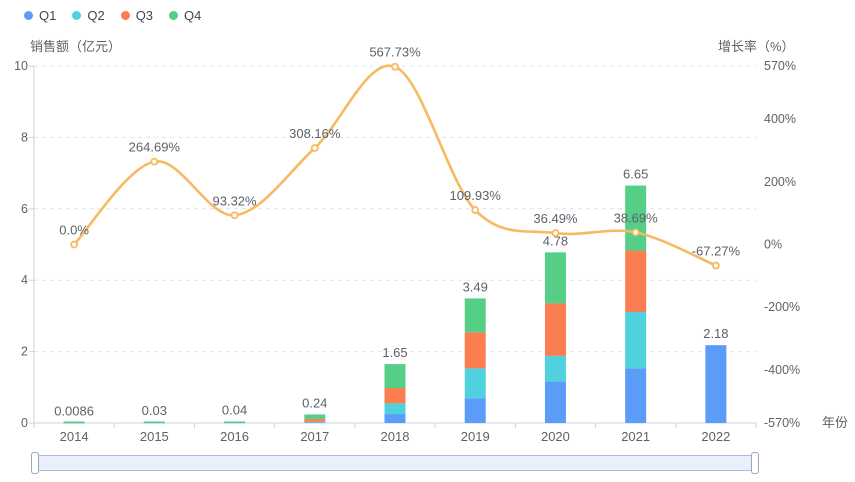 This screenshot has height=482, width=855. I want to click on legend-dot-q1, so click(28, 15).